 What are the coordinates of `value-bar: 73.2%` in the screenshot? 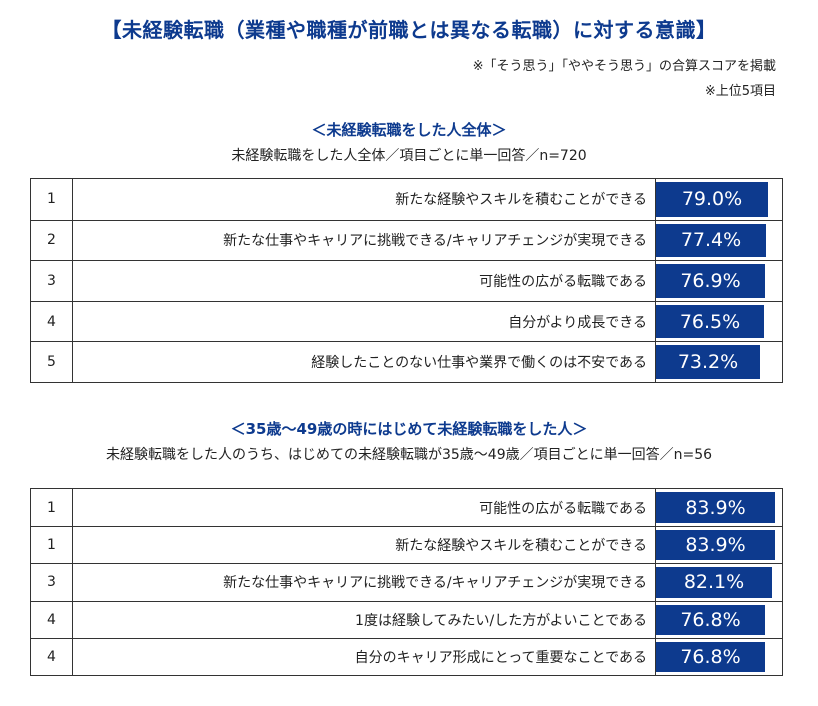 It's located at (708, 362).